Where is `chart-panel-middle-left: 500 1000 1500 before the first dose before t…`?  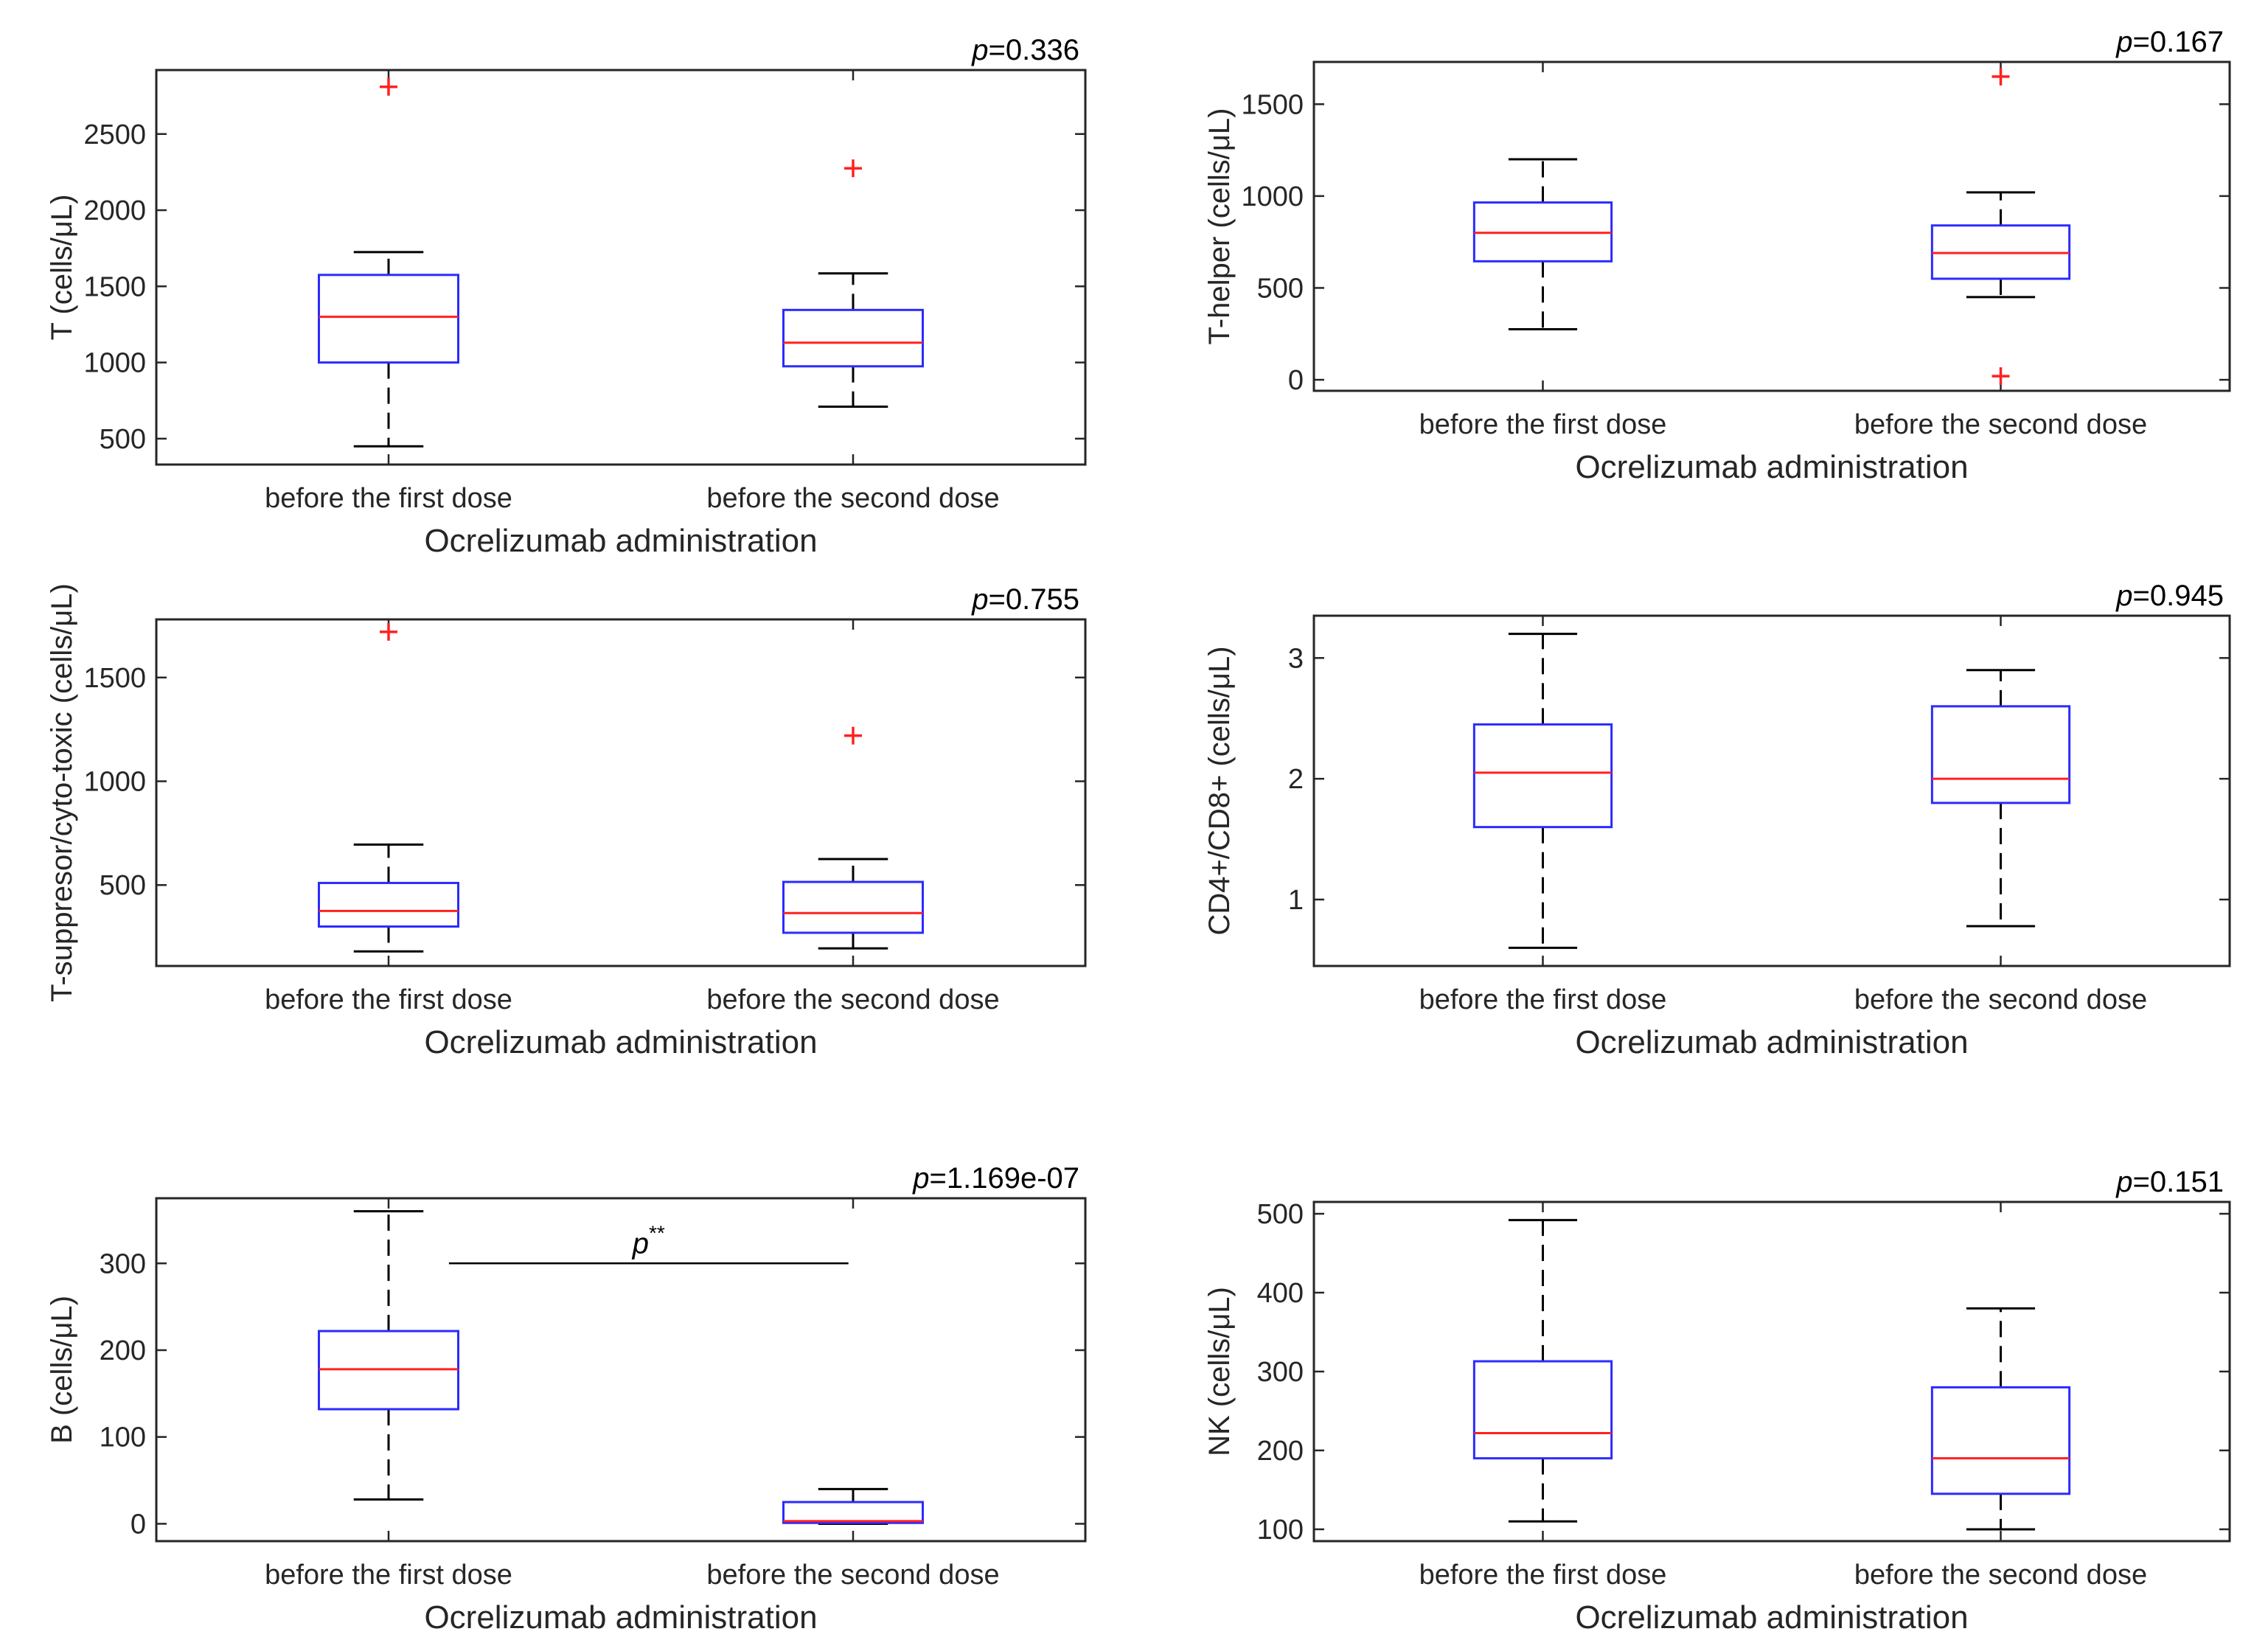
chart-panel-middle-left: 500 1000 1500 before the first dose before t… is located at coordinates (566, 821).